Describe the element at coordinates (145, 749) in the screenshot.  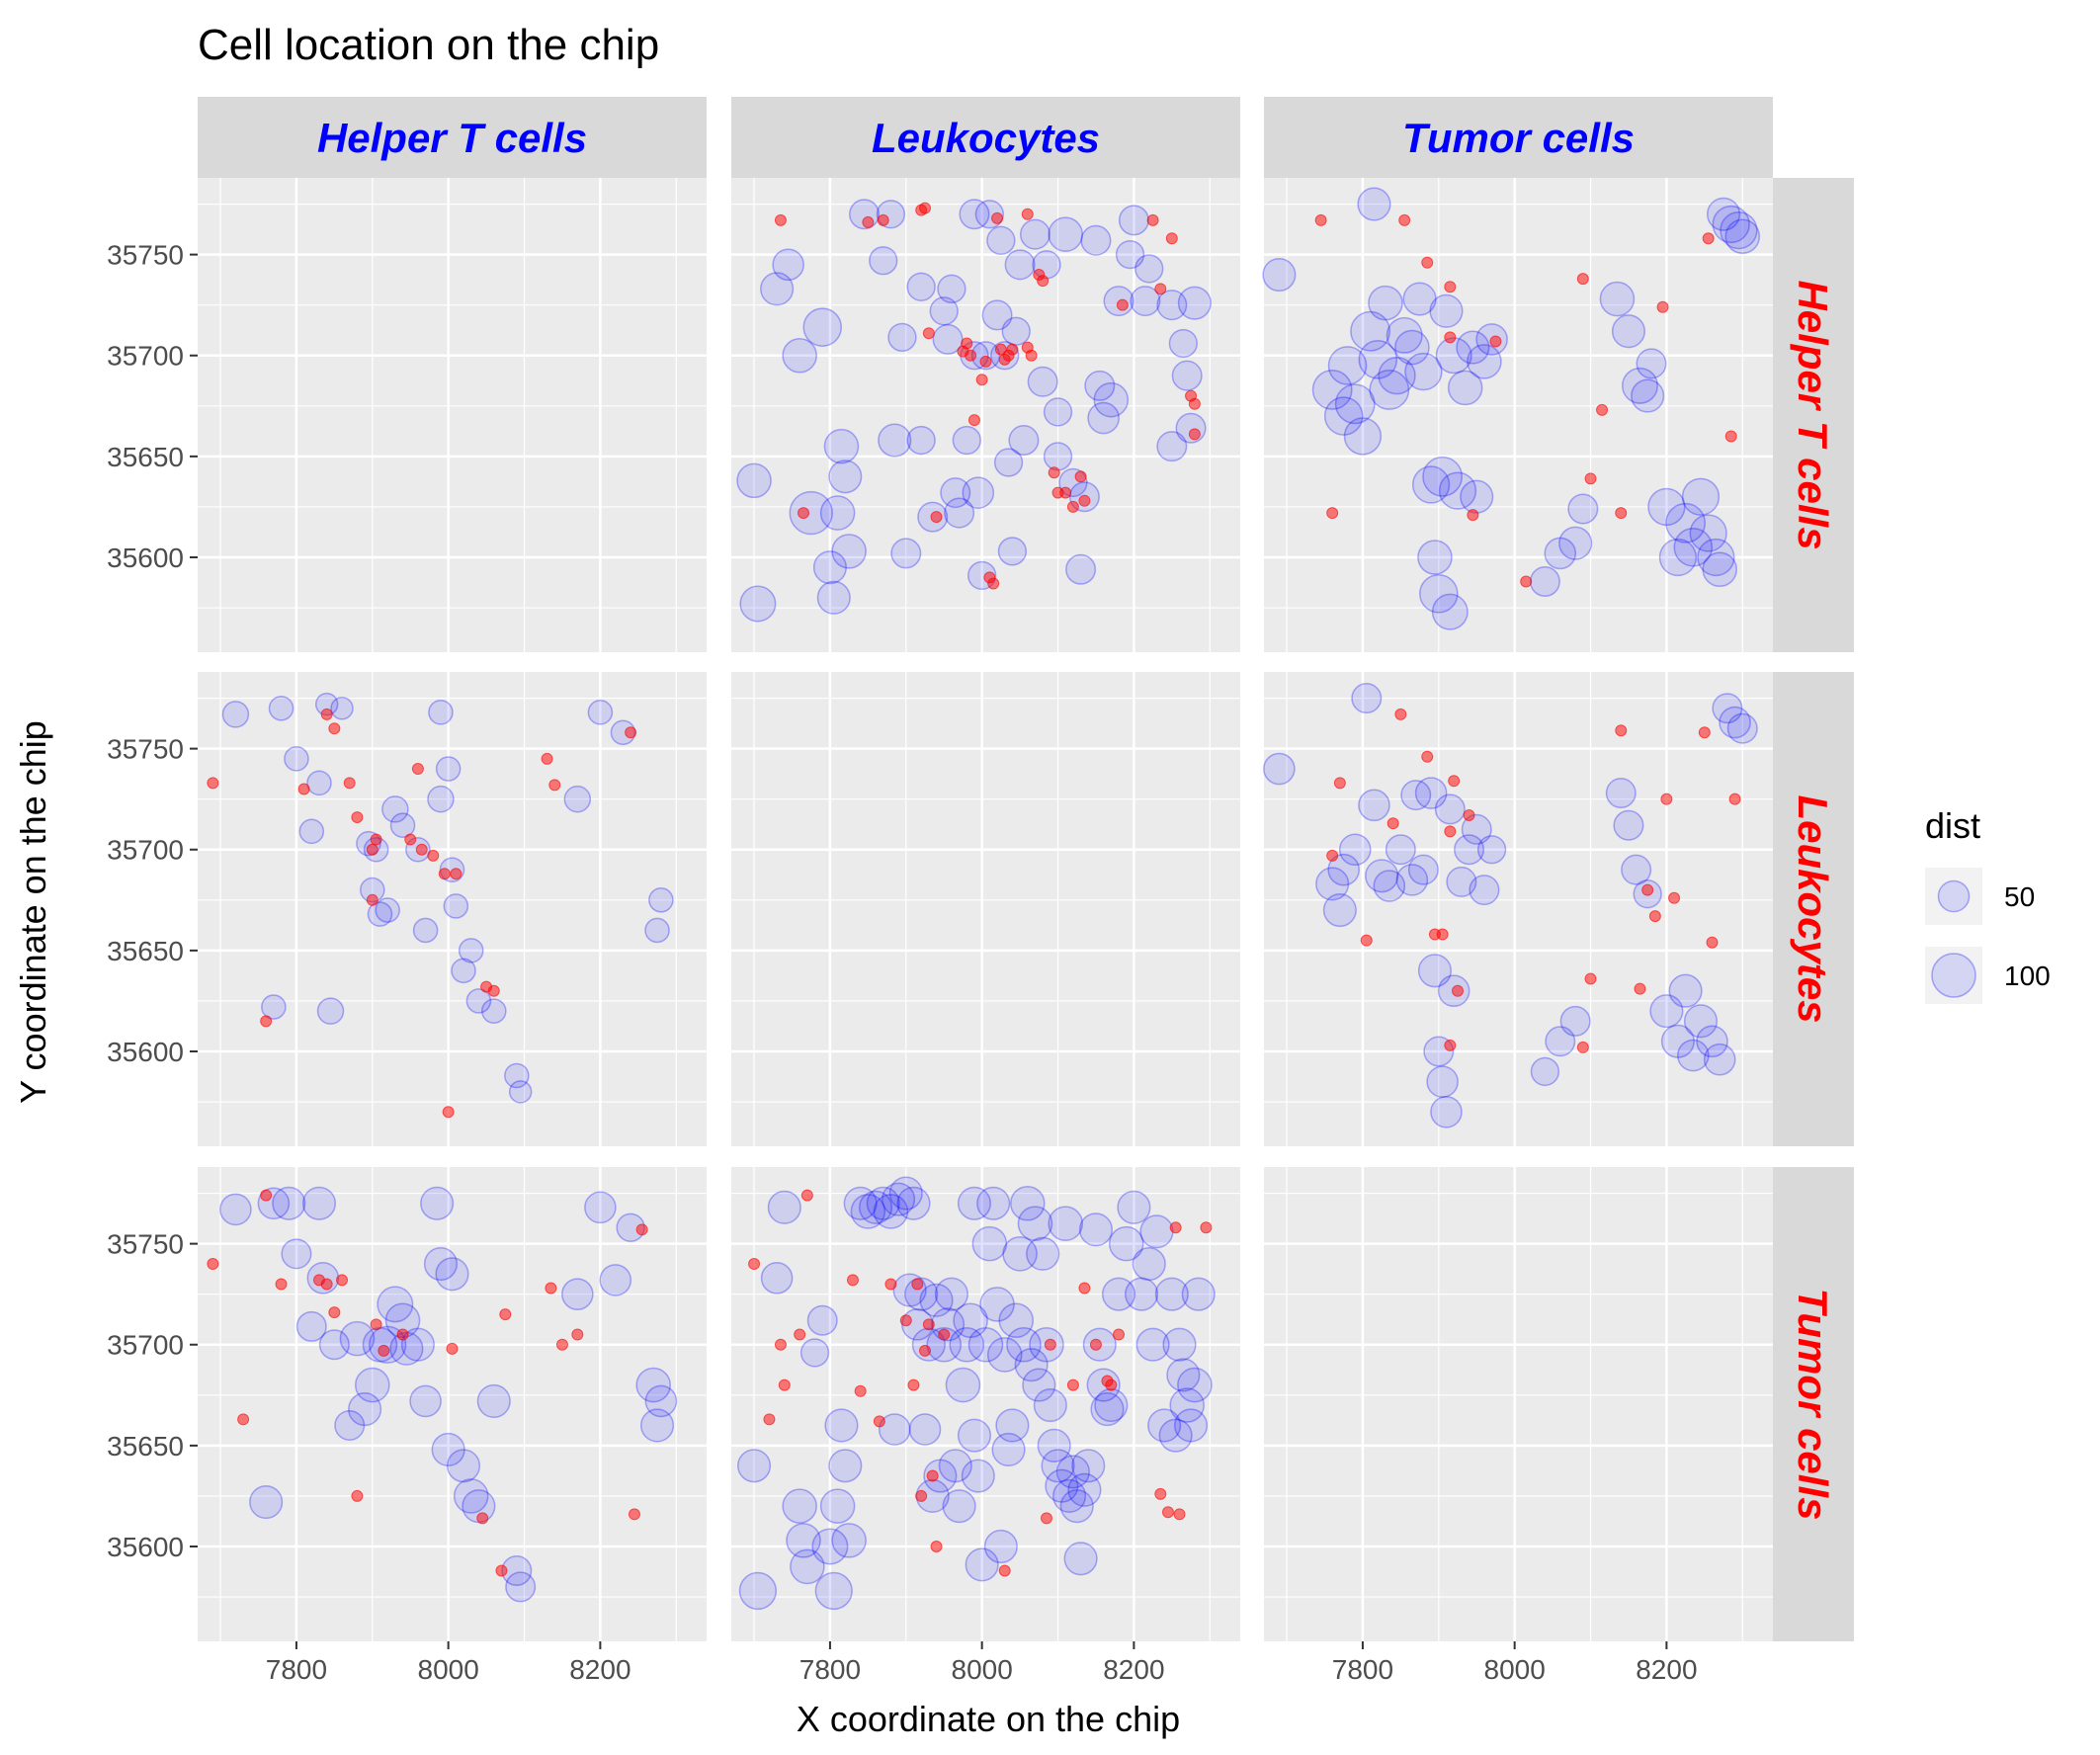
I see `y-tick-label: 35750` at that location.